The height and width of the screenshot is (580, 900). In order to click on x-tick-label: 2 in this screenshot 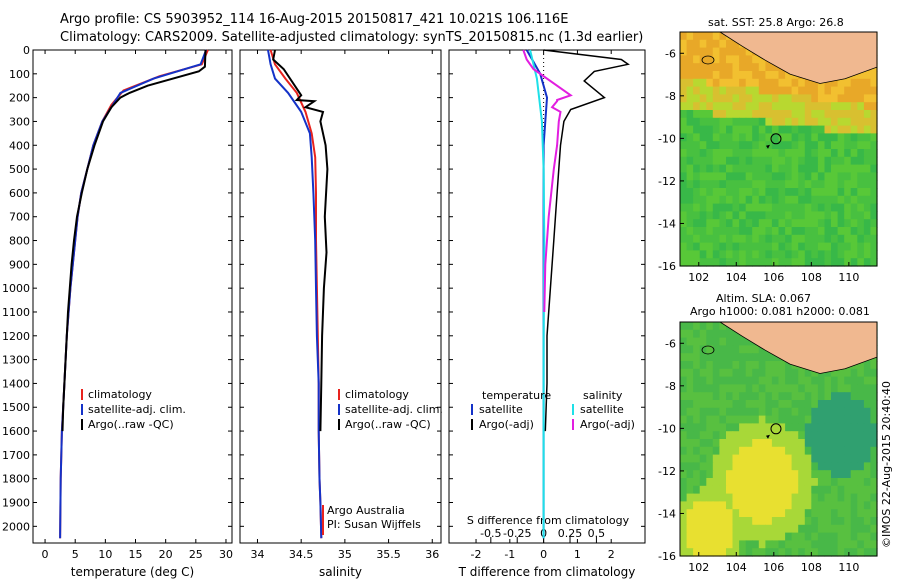, I will do `click(611, 554)`.